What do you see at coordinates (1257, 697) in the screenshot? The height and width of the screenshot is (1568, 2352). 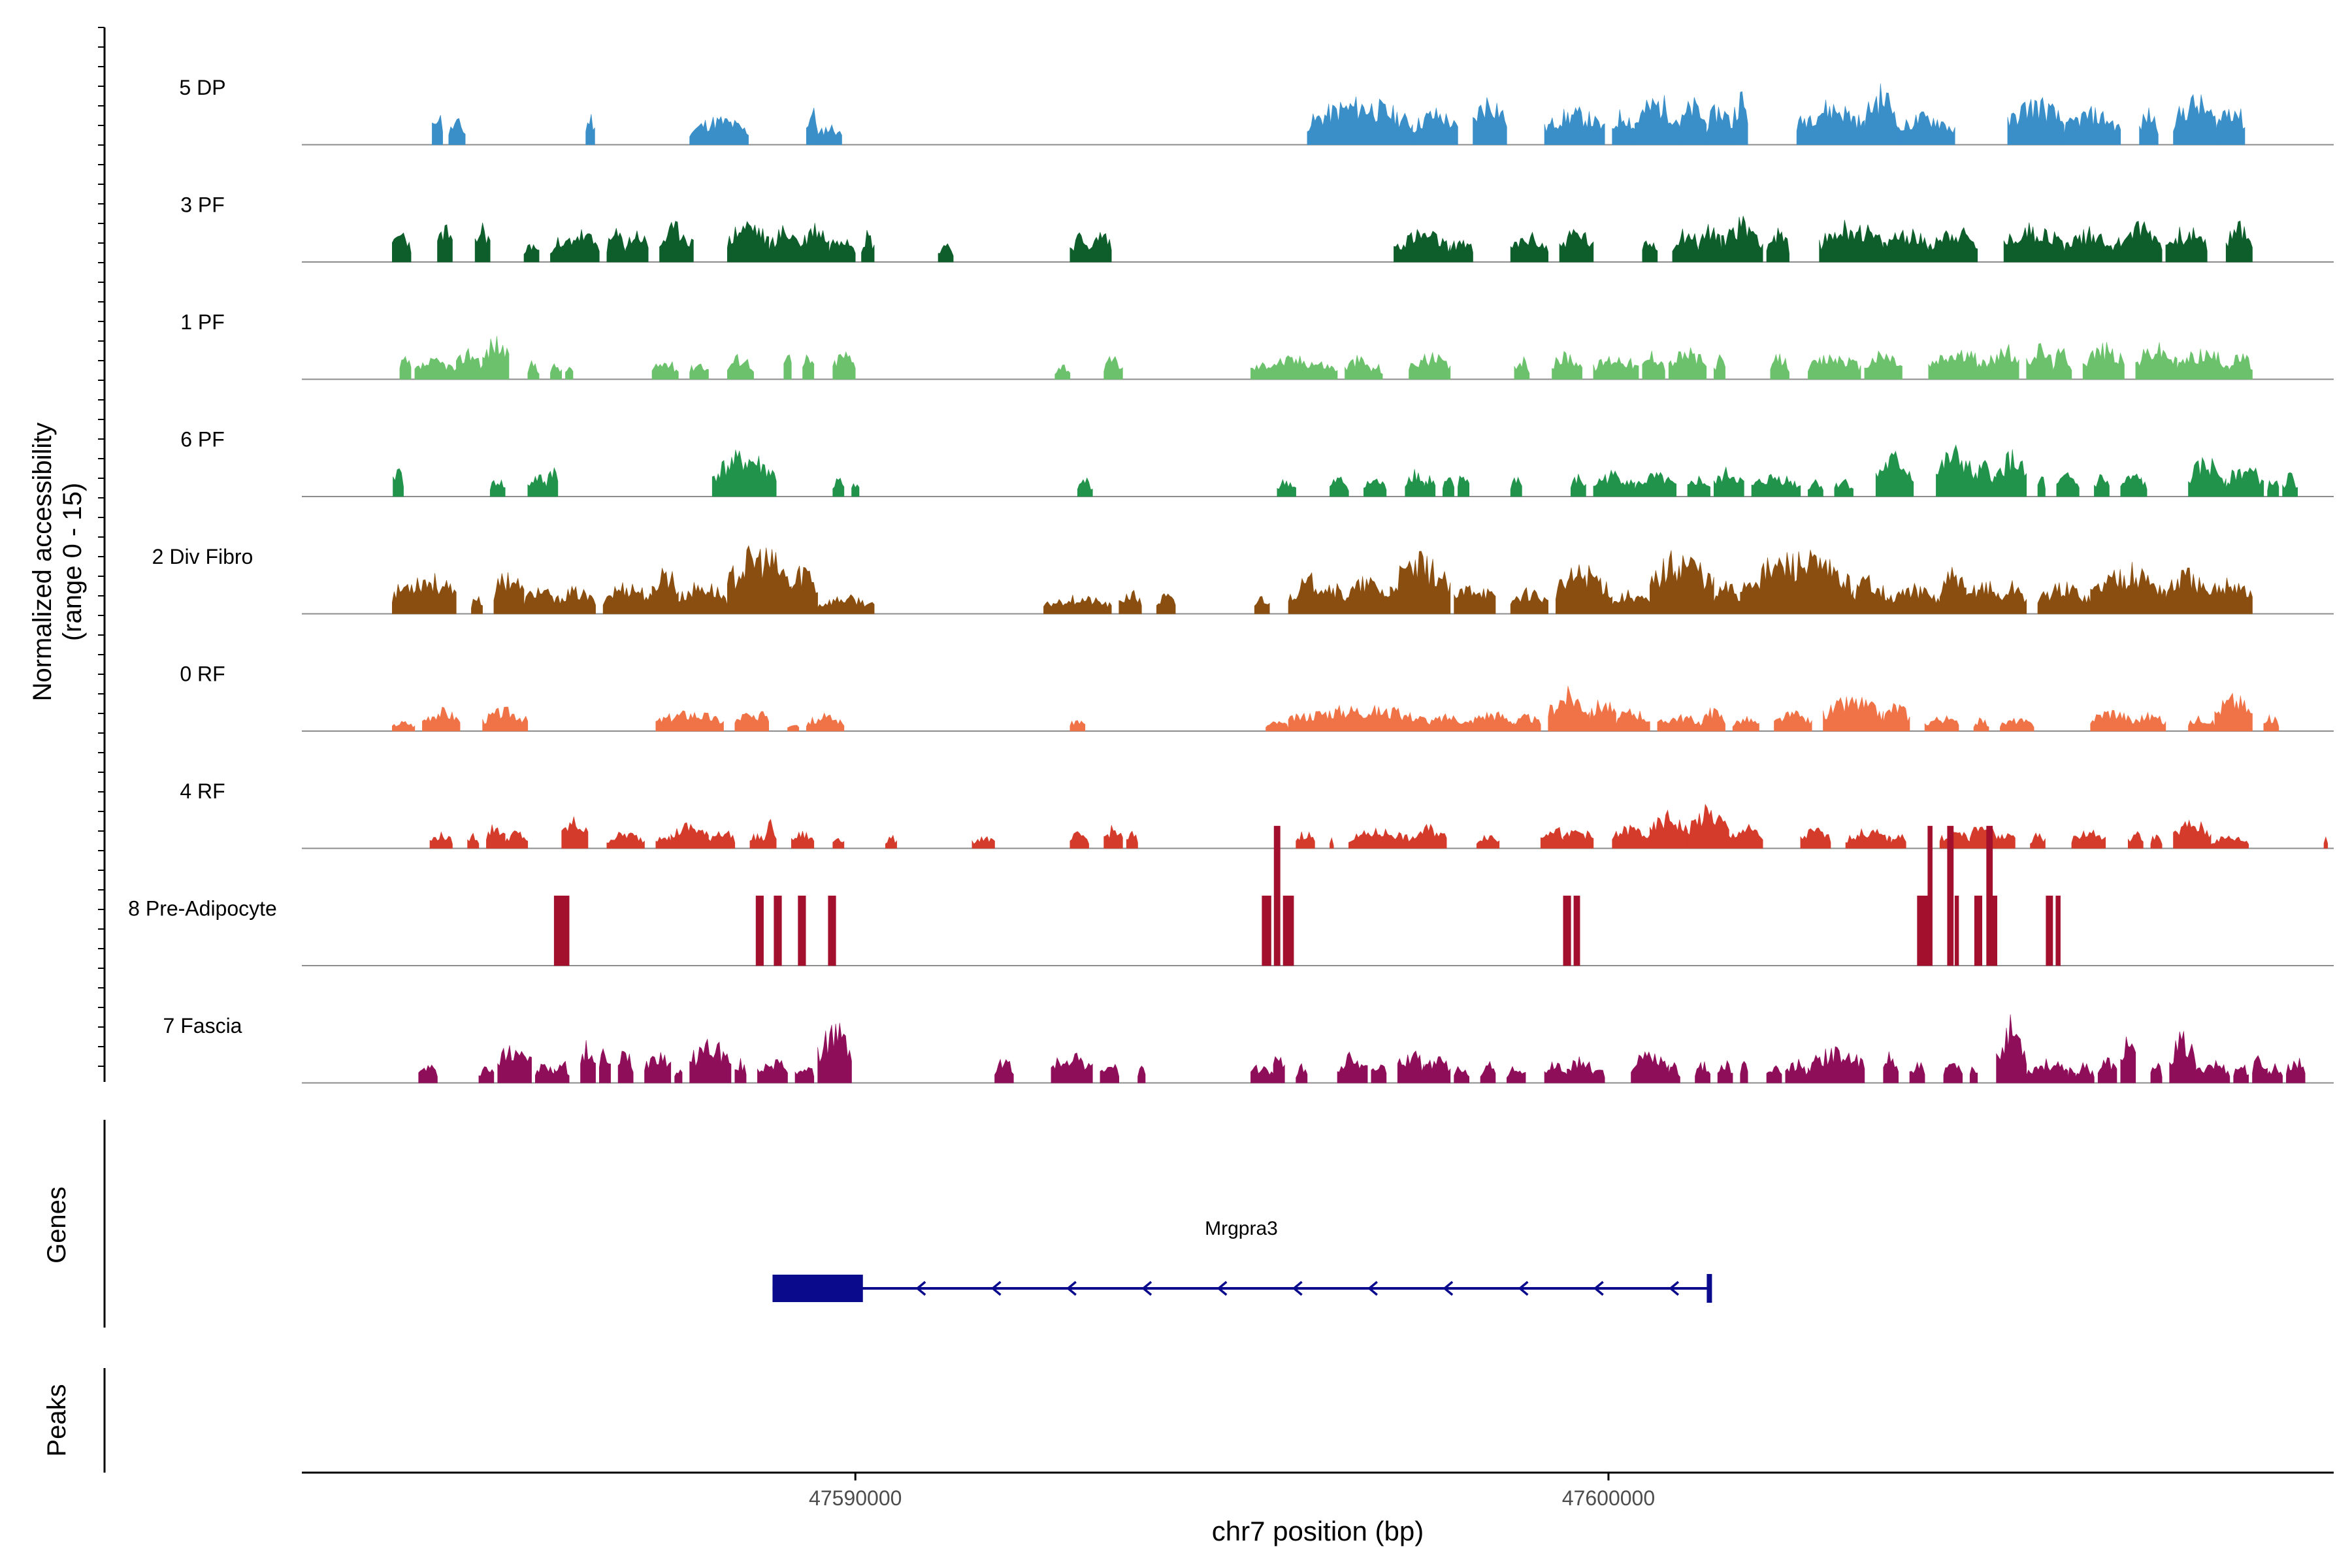 I see `track-0-rf: 0 RF` at bounding box center [1257, 697].